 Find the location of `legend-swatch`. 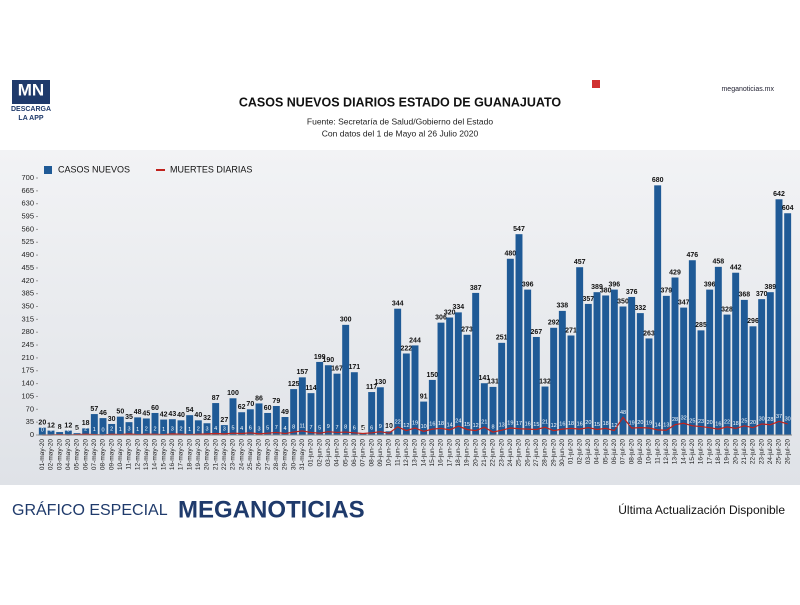

legend-swatch is located at coordinates (48, 170).